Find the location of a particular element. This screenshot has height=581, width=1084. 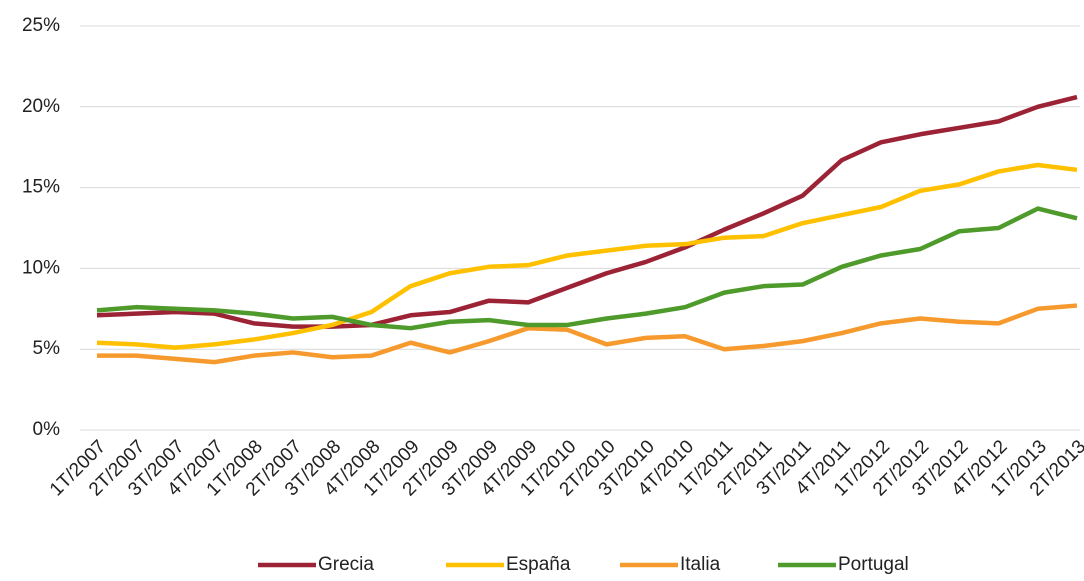

legend-label: España is located at coordinates (538, 564).